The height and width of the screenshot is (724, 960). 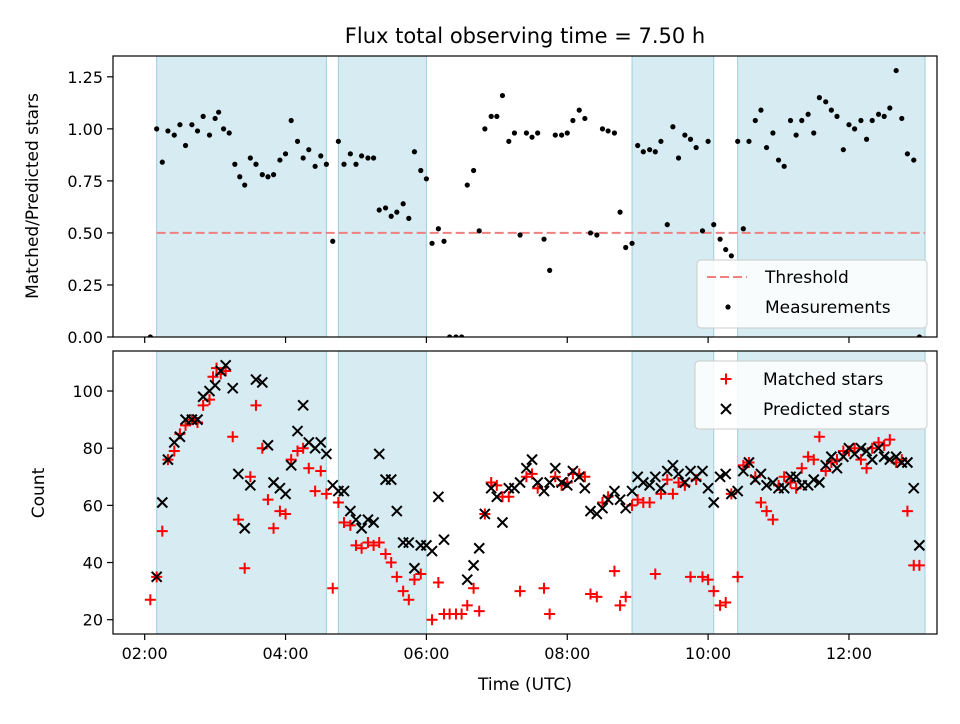 What do you see at coordinates (806, 278) in the screenshot?
I see `legend-threshold-label: Threshold` at bounding box center [806, 278].